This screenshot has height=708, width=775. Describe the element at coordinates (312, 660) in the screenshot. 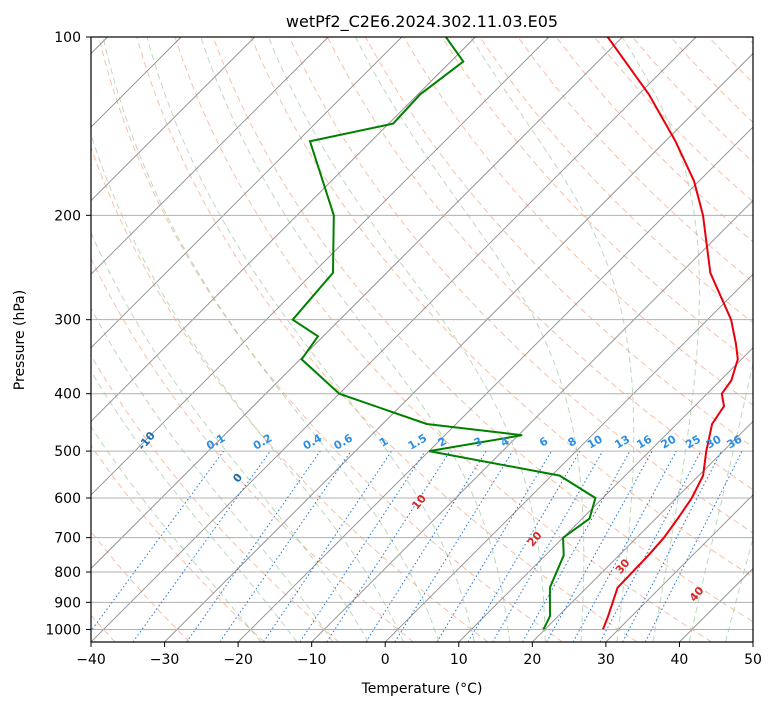

I see `x-tick-label: −10` at that location.